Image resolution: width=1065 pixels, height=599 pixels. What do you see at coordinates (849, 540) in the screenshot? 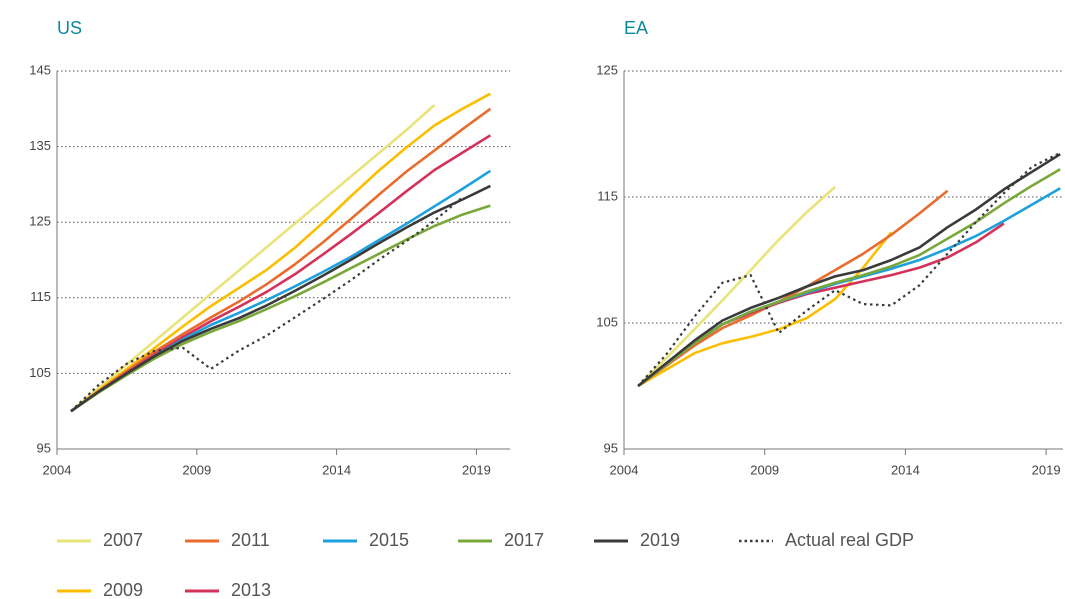
I see `legend-label: Actual real GDP` at bounding box center [849, 540].